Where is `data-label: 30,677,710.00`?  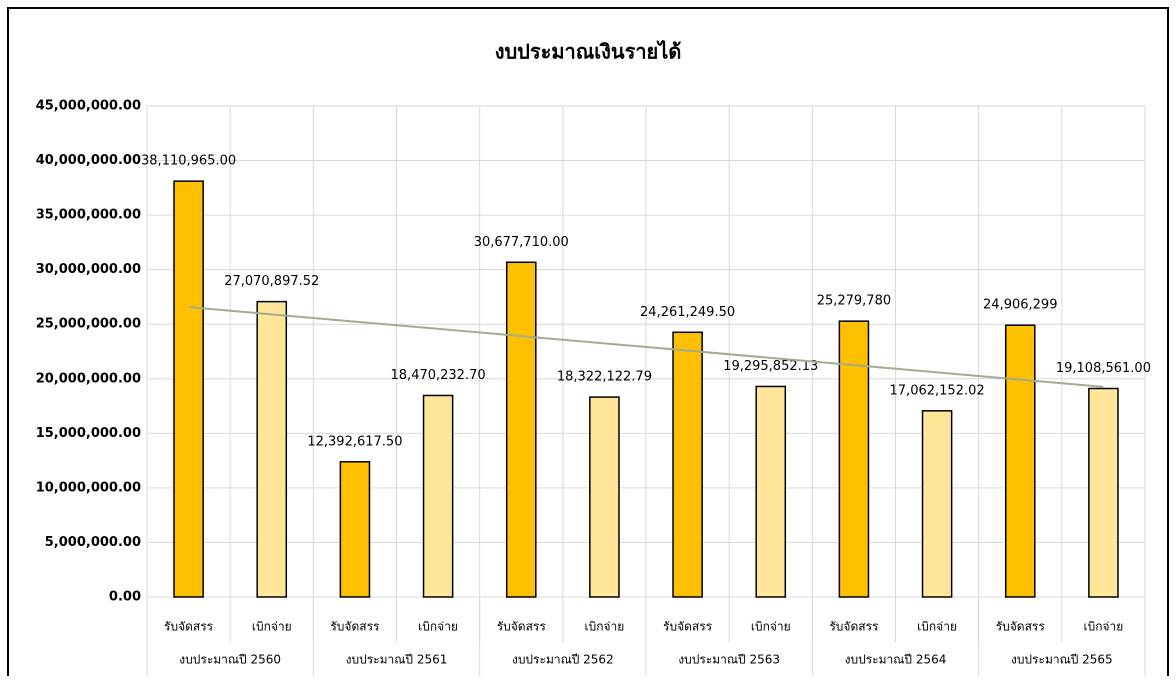 data-label: 30,677,710.00 is located at coordinates (521, 242).